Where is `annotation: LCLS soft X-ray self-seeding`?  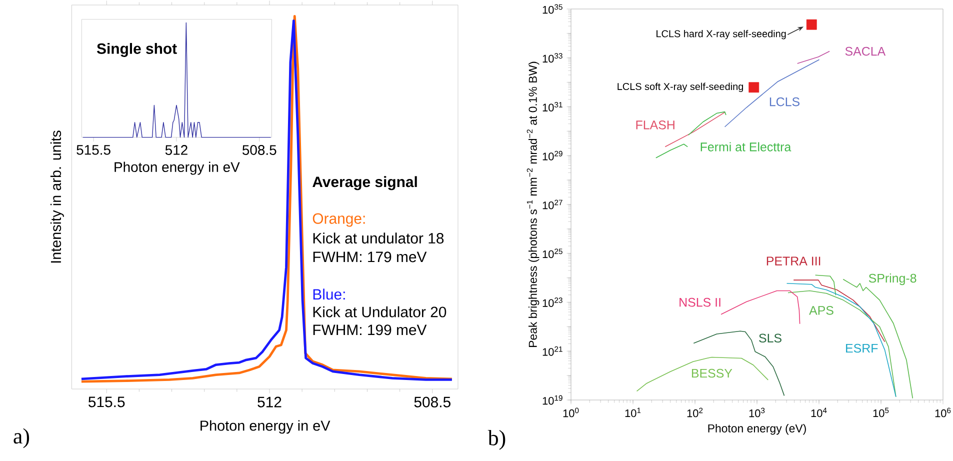
annotation: LCLS soft X-ray self-seeding is located at coordinates (681, 87).